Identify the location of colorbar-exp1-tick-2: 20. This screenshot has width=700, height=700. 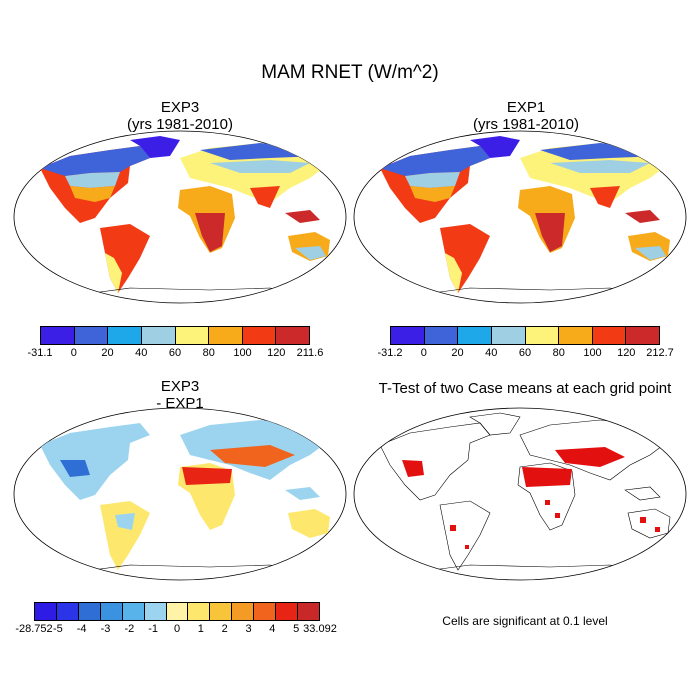
(457, 353).